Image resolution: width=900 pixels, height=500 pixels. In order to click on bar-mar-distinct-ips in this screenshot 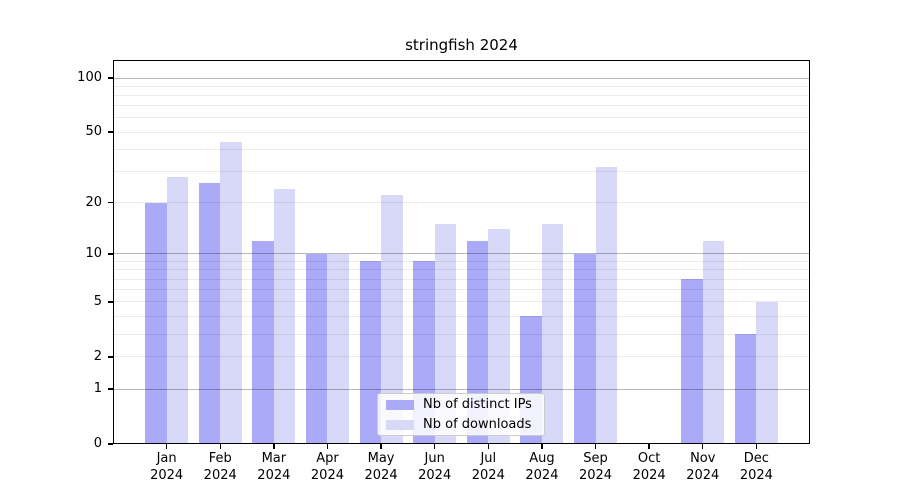, I will do `click(263, 342)`.